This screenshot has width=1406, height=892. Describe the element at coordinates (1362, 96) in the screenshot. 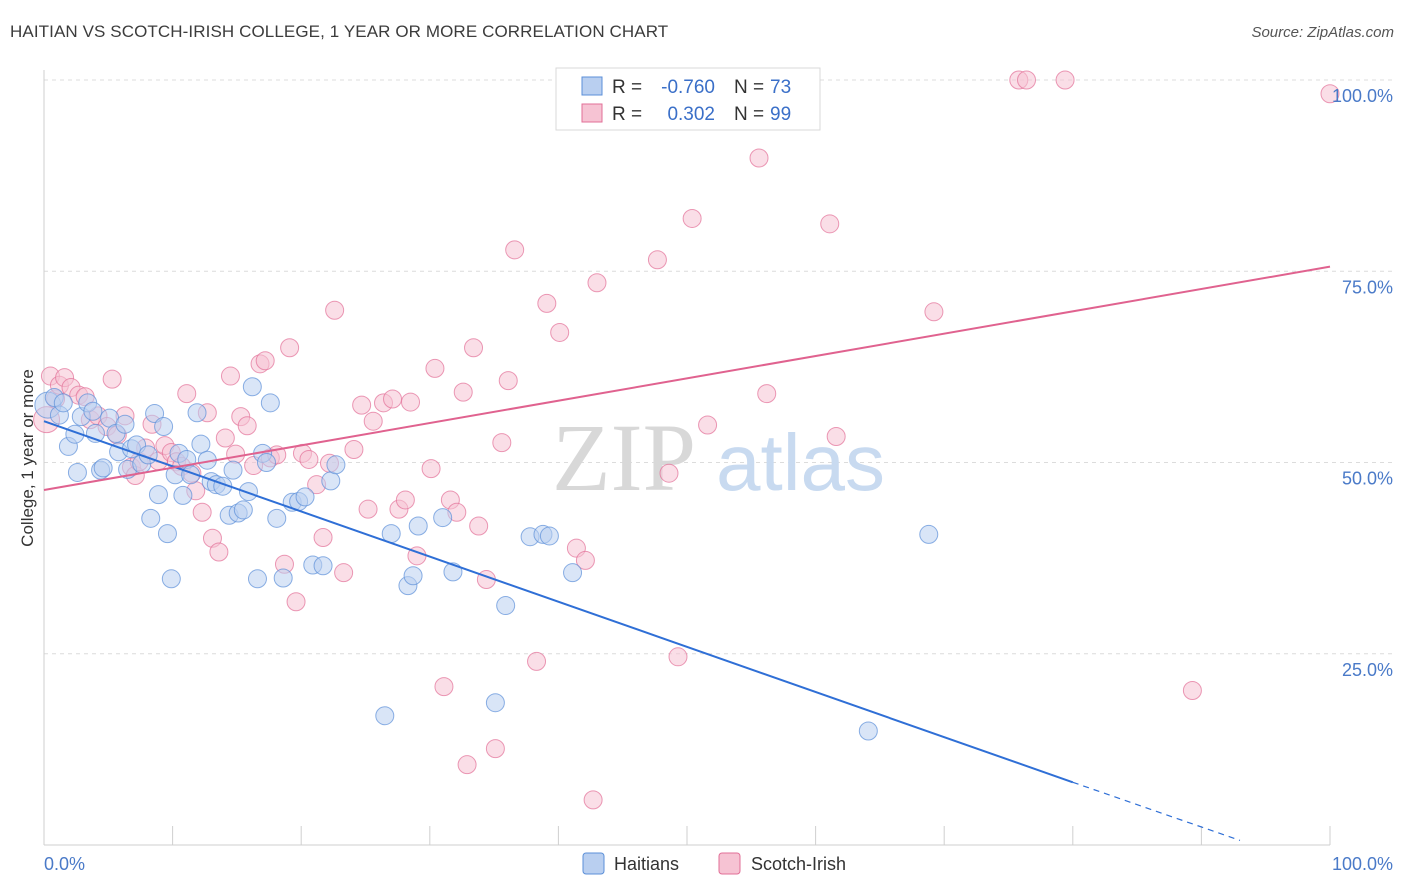

I see `y-tick-label: 100.0%` at that location.